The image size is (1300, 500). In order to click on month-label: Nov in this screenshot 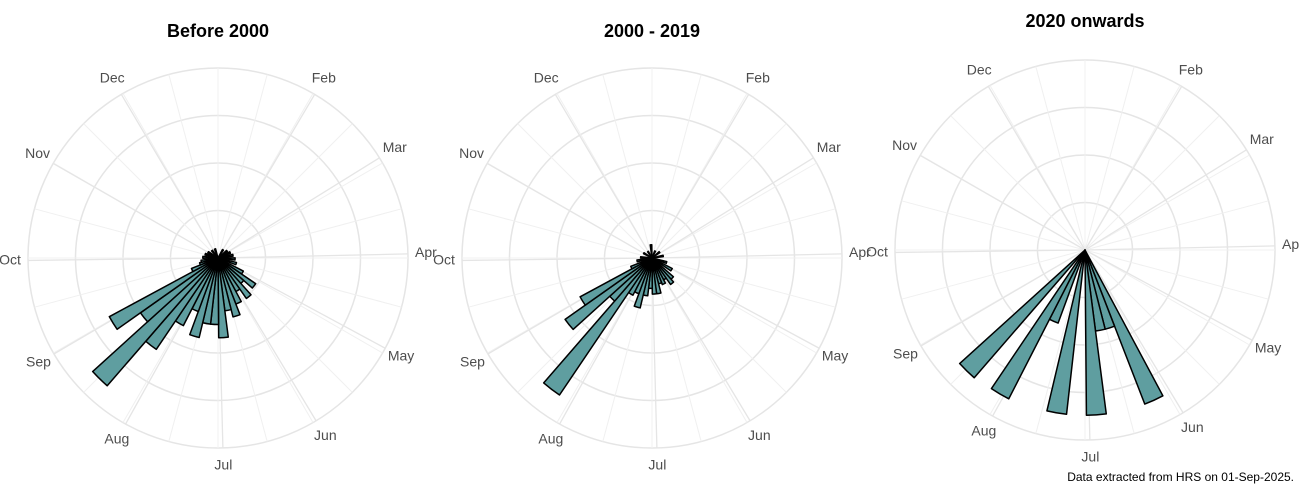, I will do `click(904, 145)`.